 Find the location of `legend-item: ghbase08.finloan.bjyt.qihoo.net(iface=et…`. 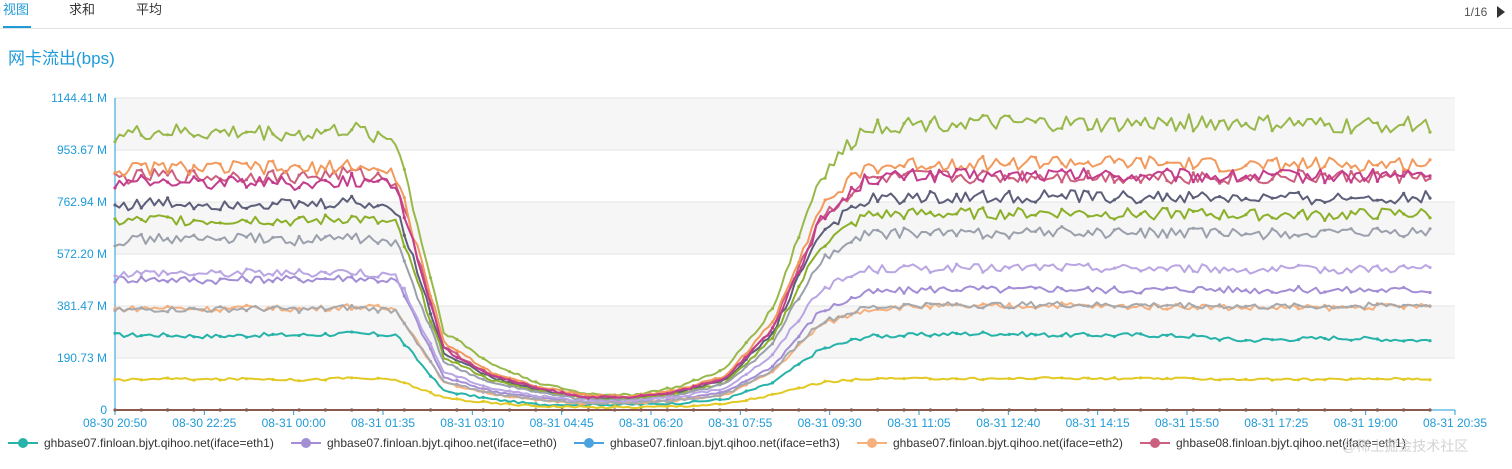

legend-item: ghbase08.finloan.bjyt.qihoo.net(iface=et… is located at coordinates (1273, 443).